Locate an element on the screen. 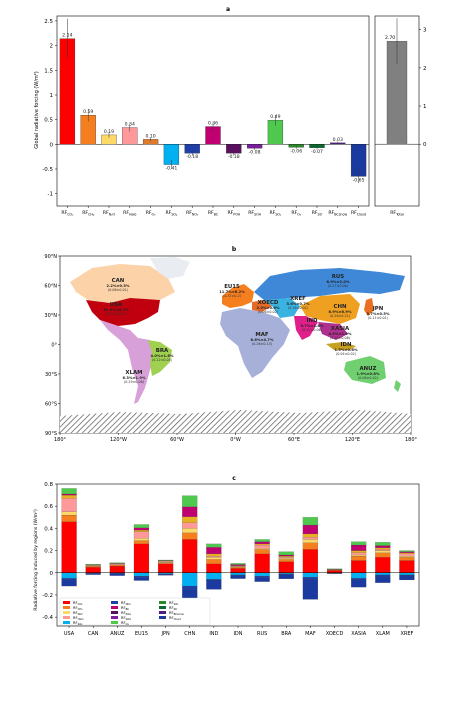  map-abs-xasia: (0.15±0.06) is located at coordinates (340, 338).